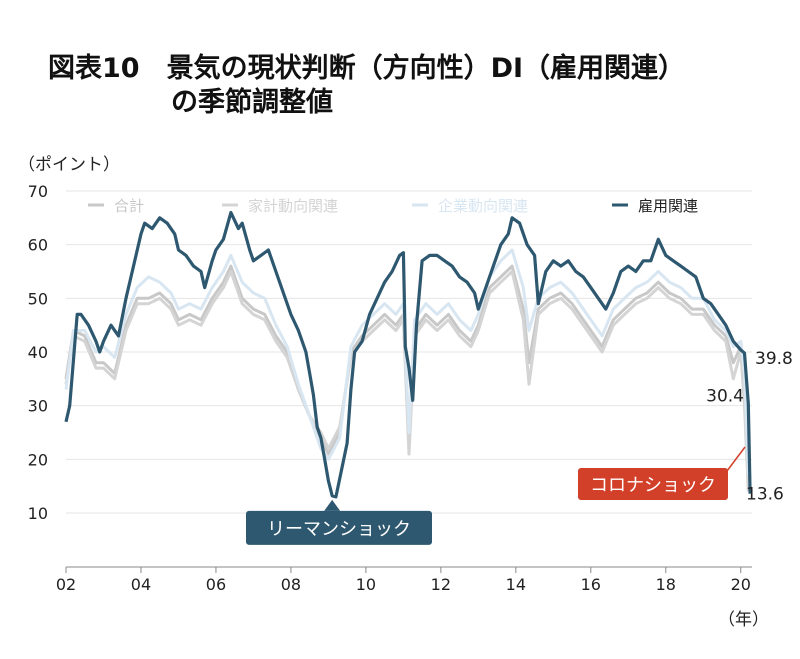  What do you see at coordinates (366, 584) in the screenshot?
I see `x-tick-label: 10` at bounding box center [366, 584].